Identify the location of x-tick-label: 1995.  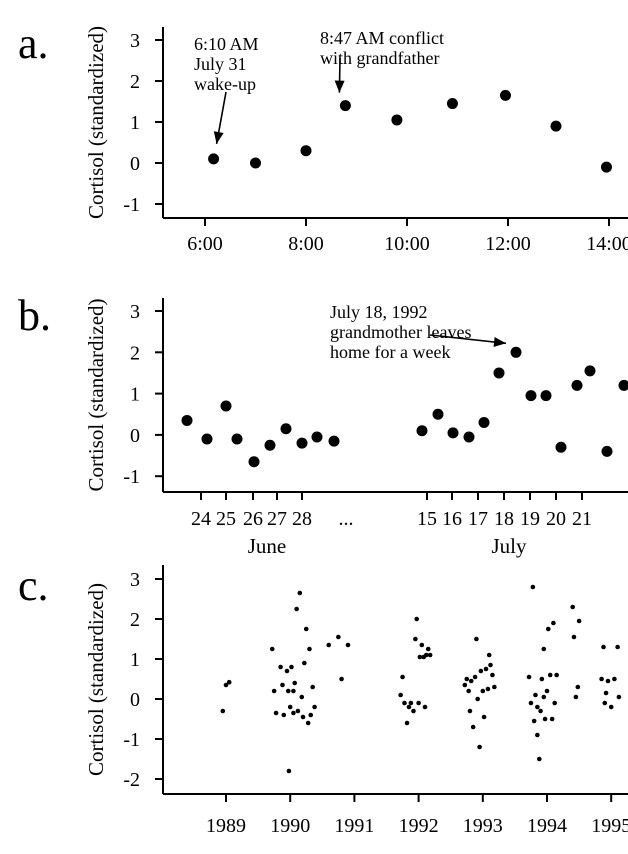
(609, 826).